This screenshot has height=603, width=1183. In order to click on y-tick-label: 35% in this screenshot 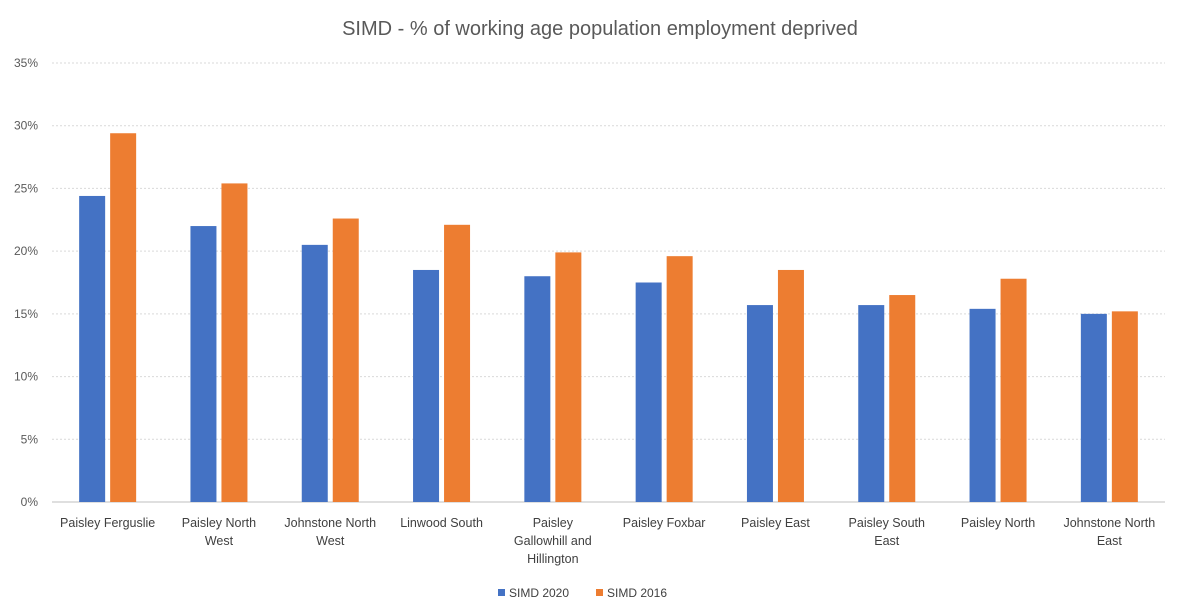, I will do `click(26, 63)`.